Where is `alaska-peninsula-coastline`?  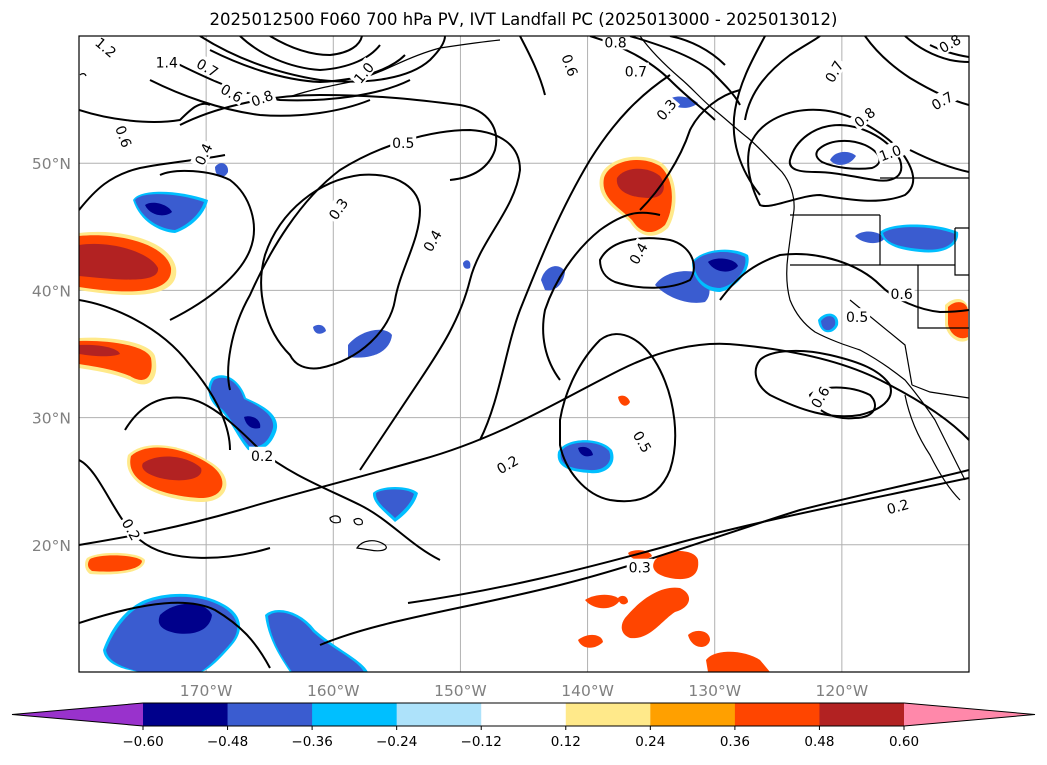 alaska-peninsula-coastline is located at coordinates (366, 72).